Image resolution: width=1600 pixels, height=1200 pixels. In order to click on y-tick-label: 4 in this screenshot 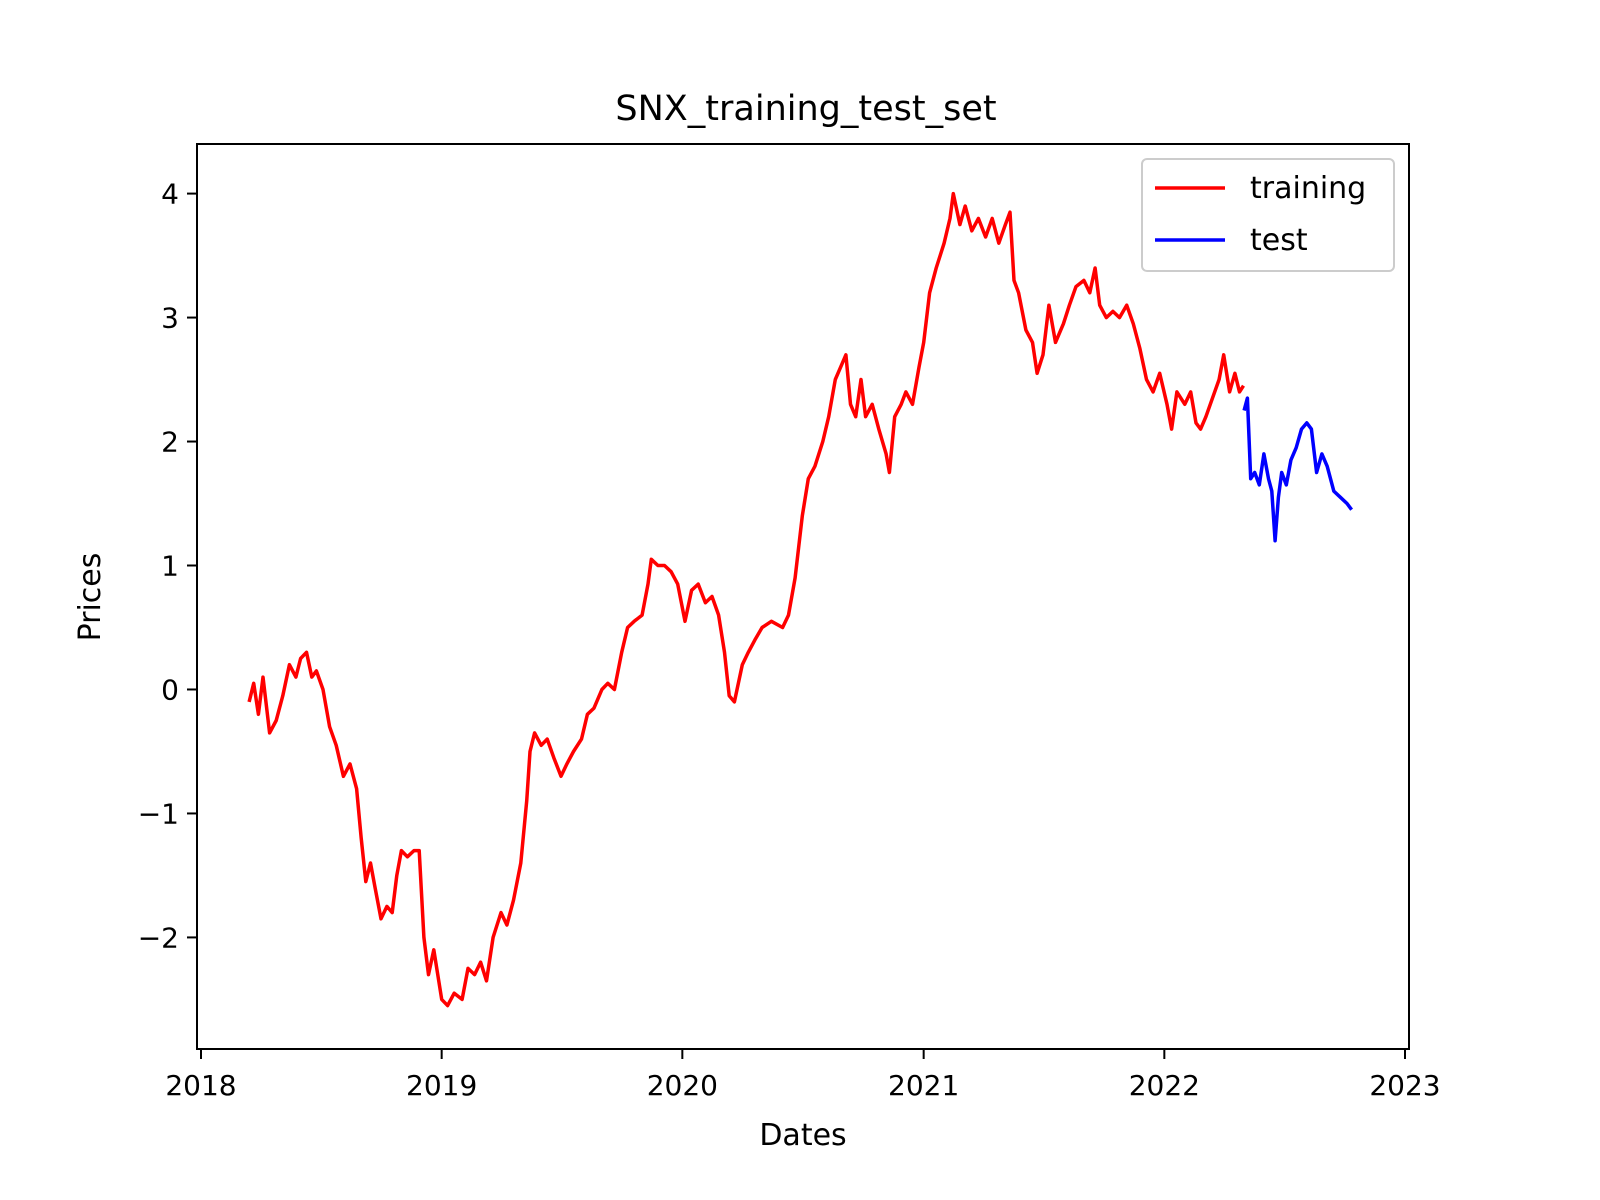, I will do `click(170, 194)`.